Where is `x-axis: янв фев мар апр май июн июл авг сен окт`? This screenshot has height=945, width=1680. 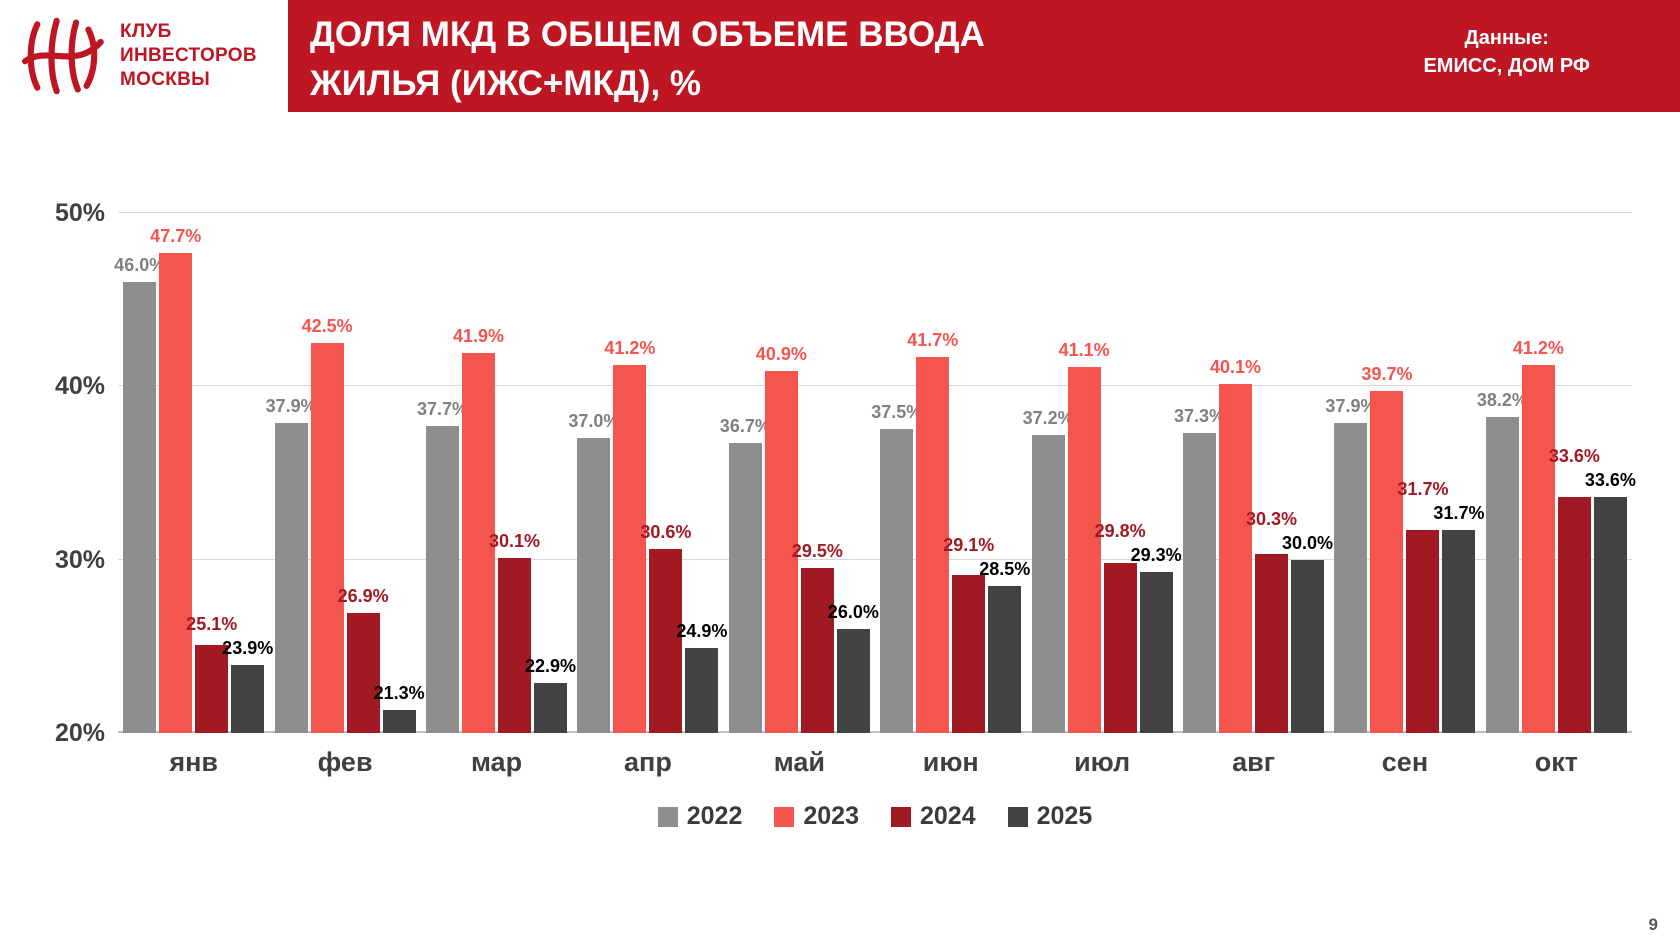 x-axis: янв фев мар апр май июн июл авг сен окт is located at coordinates (875, 762).